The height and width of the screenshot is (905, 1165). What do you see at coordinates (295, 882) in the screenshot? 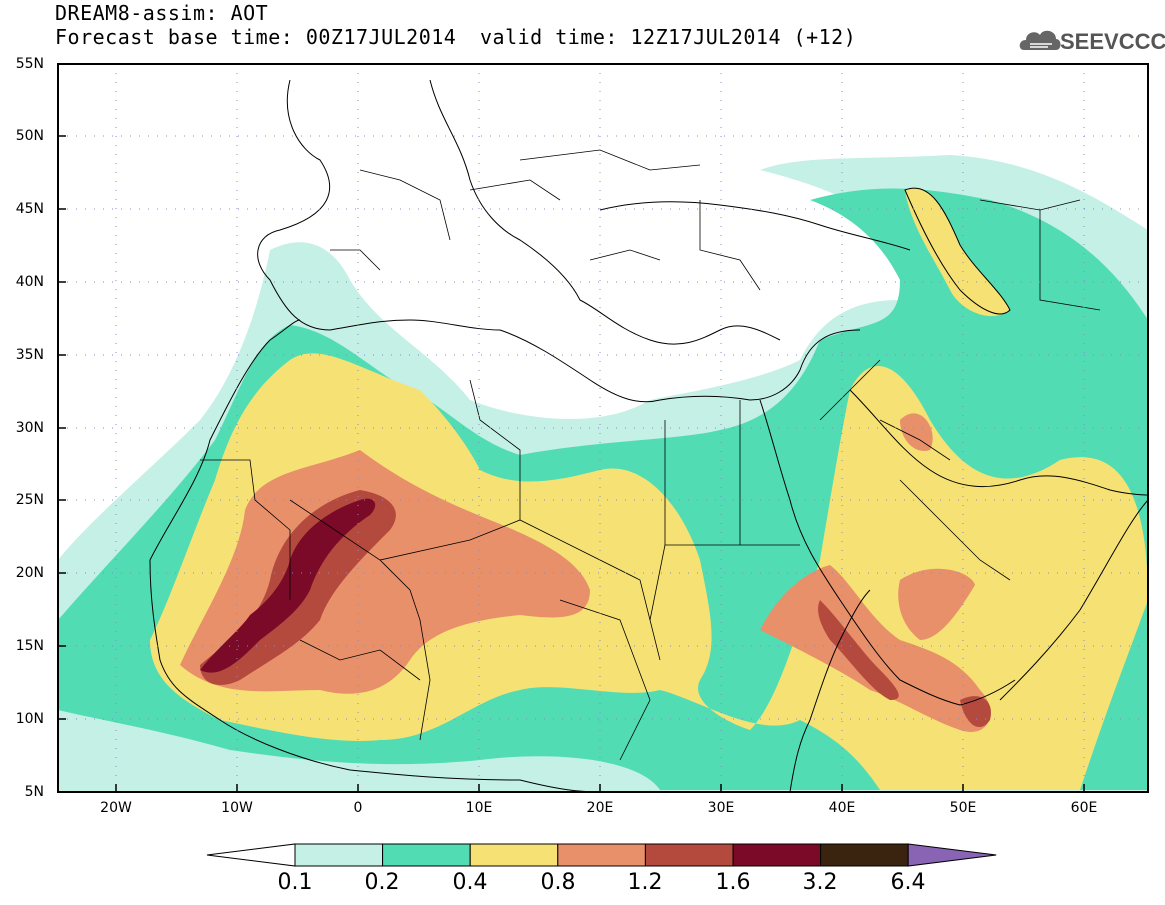
I see `legend-label: 0.1` at bounding box center [295, 882].